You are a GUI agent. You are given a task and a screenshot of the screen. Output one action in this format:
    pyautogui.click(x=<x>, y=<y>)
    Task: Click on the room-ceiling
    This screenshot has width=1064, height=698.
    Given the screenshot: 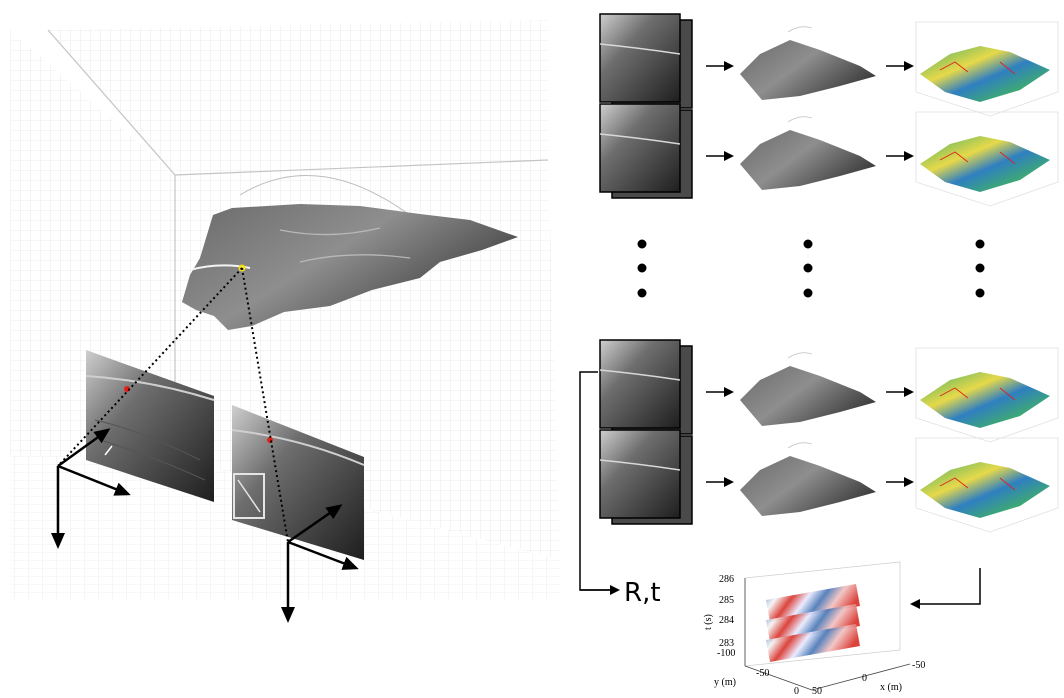 What is the action you would take?
    pyautogui.click(x=298, y=97)
    